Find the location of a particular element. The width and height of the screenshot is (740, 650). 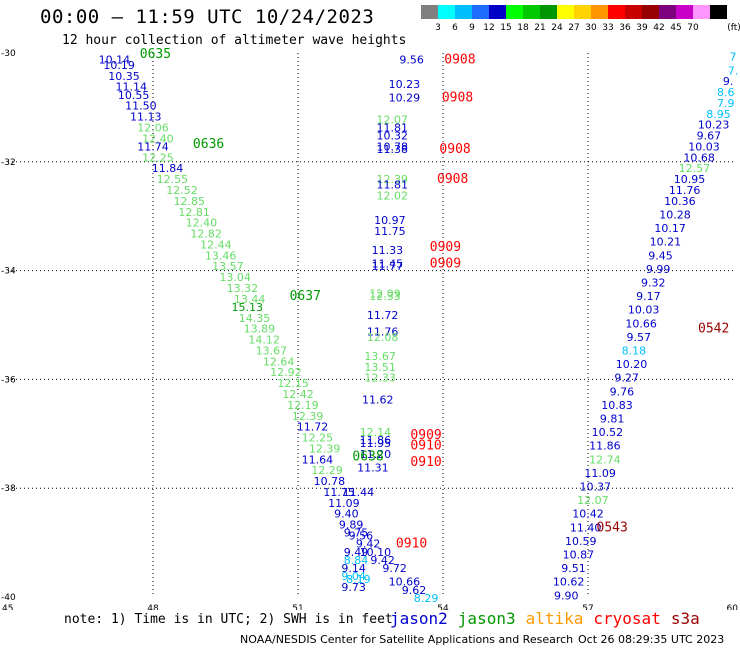

scale-unit: (ft) is located at coordinates (733, 28).